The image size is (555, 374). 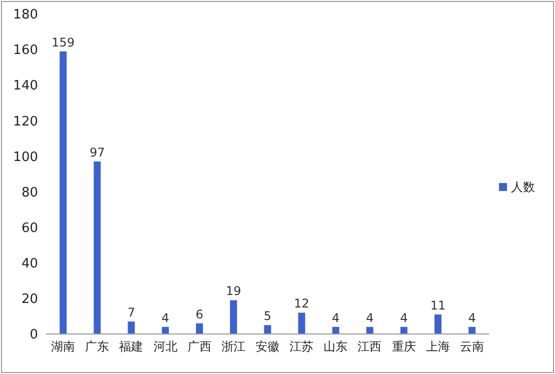 I want to click on data-label: 7, so click(x=131, y=313).